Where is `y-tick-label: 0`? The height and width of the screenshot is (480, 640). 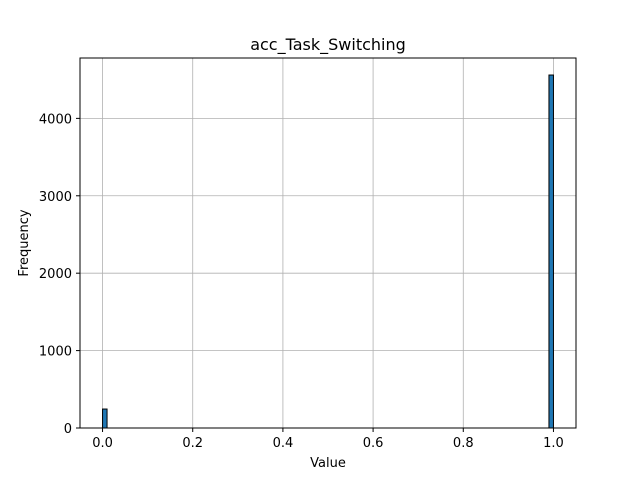
y-tick-label: 0 is located at coordinates (68, 429).